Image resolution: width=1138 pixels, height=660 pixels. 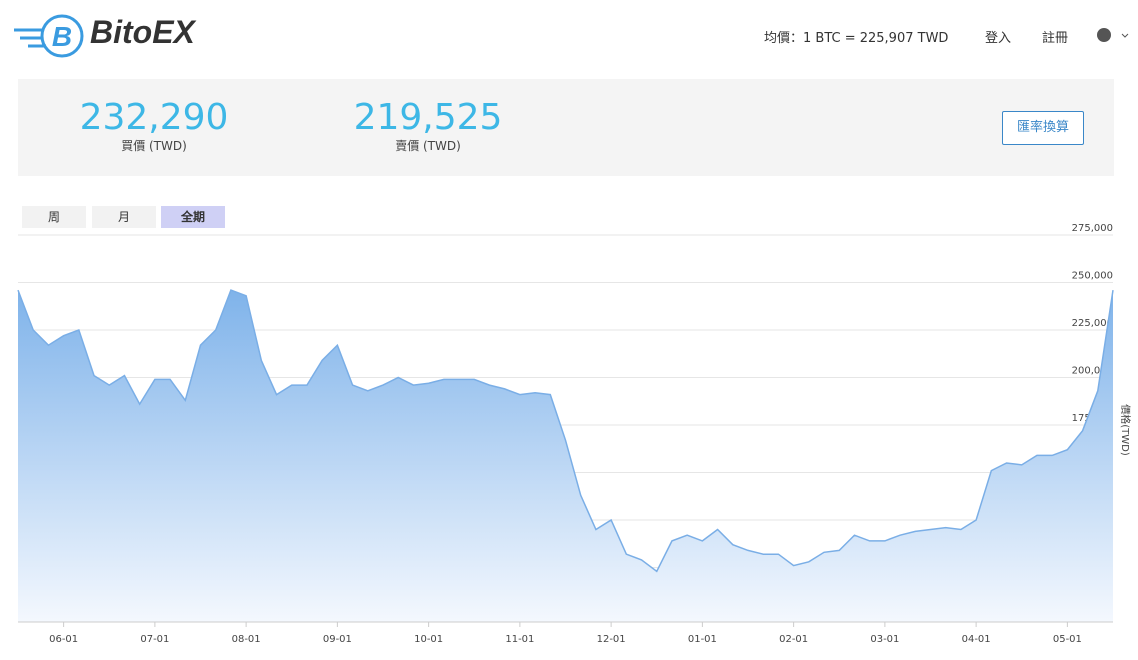 What do you see at coordinates (63, 639) in the screenshot?
I see `x-tick-label: 06-01` at bounding box center [63, 639].